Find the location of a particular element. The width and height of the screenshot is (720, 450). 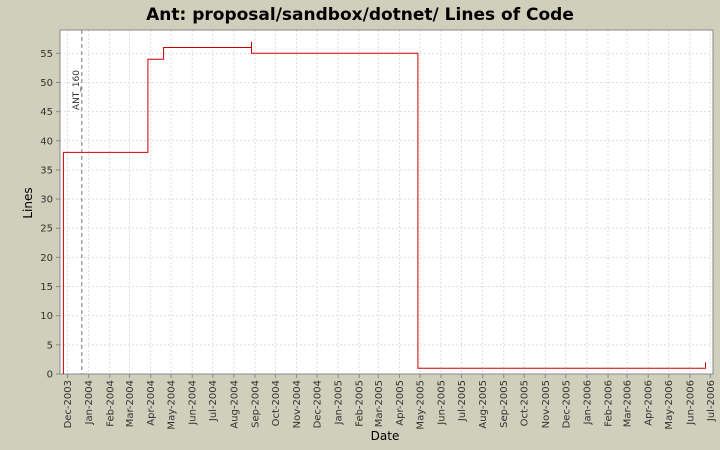

x-tick-label: Oct-2005 is located at coordinates (525, 403).